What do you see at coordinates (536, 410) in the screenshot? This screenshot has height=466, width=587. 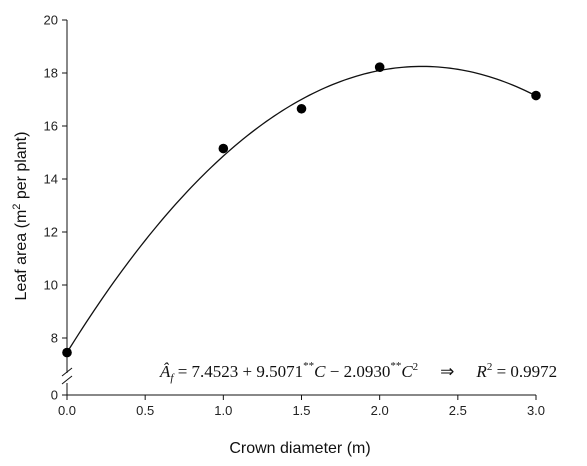 I see `x-tick-label: 3.0` at bounding box center [536, 410].